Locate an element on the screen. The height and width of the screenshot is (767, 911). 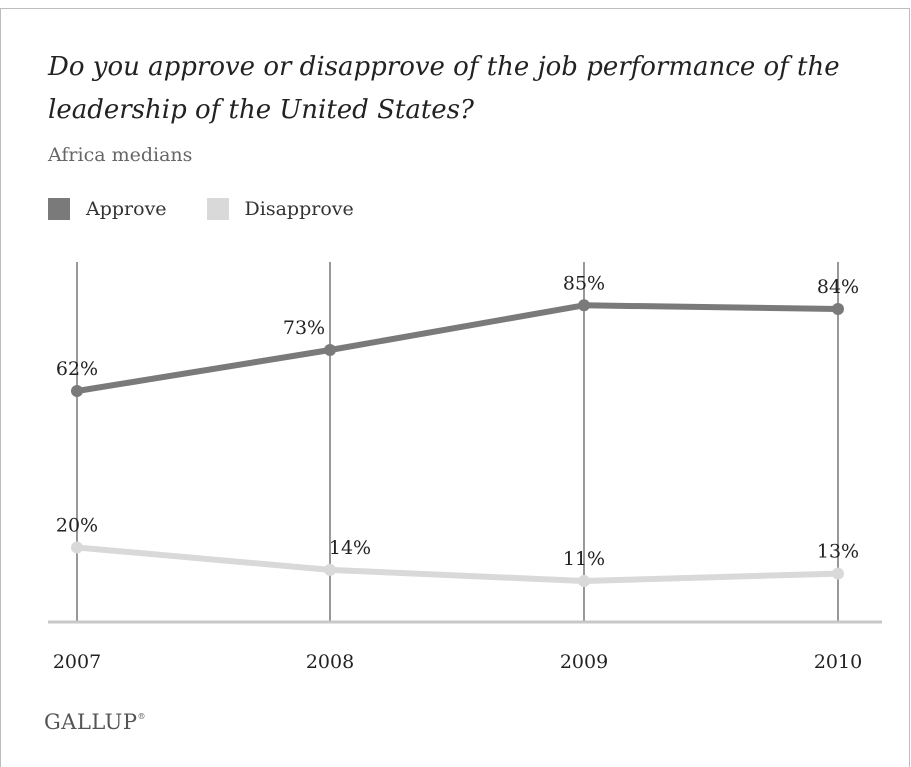
logo-text: GALLUP is located at coordinates (91, 722).